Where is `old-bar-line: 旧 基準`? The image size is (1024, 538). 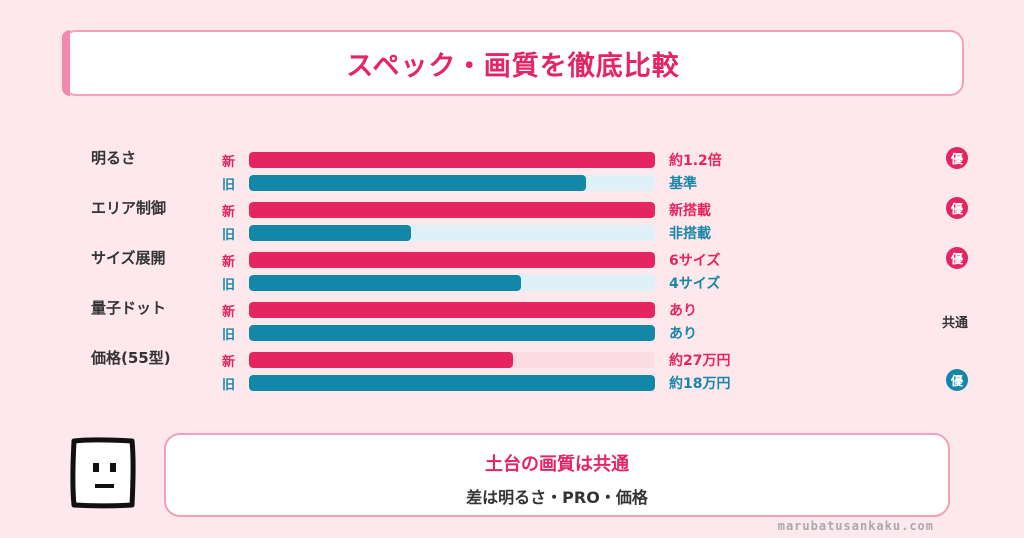 old-bar-line: 旧 基準 is located at coordinates (512, 183).